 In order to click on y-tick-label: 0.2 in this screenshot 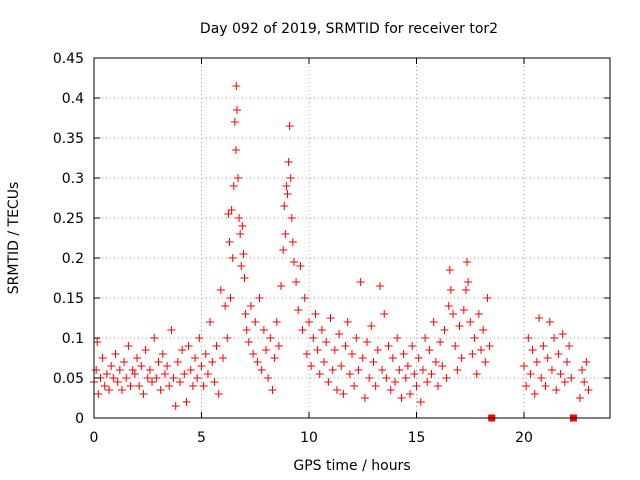, I will do `click(73, 259)`.